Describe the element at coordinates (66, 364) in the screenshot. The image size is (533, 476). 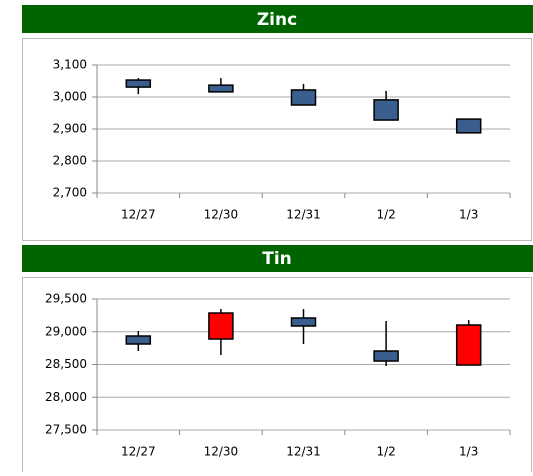
I see `y-tick-label: 28,500` at that location.